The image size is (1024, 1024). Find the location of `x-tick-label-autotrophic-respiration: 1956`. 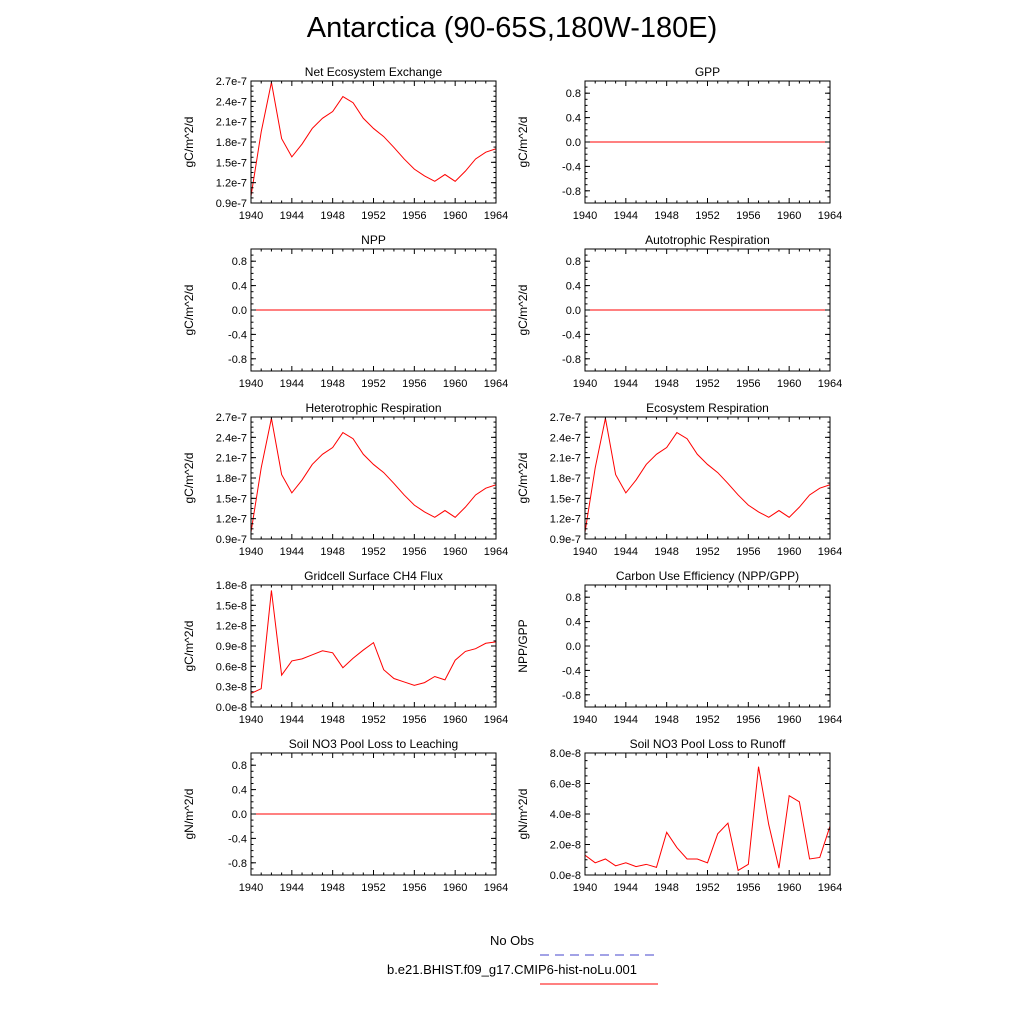

x-tick-label-autotrophic-respiration: 1956 is located at coordinates (748, 384).